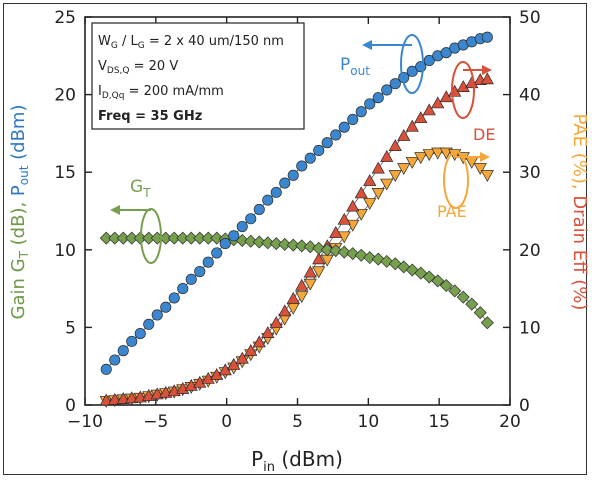 This screenshot has width=592, height=480. What do you see at coordinates (19, 151) in the screenshot?
I see `ylabel-pout: Pout (dBm)` at bounding box center [19, 151].